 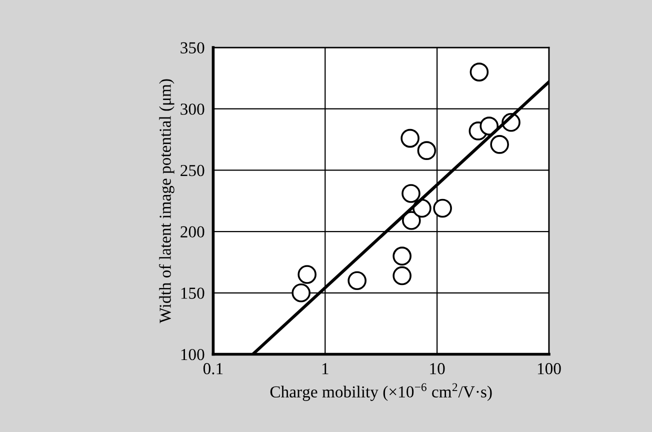 I want to click on y-tick-label: 300, so click(x=192, y=109).